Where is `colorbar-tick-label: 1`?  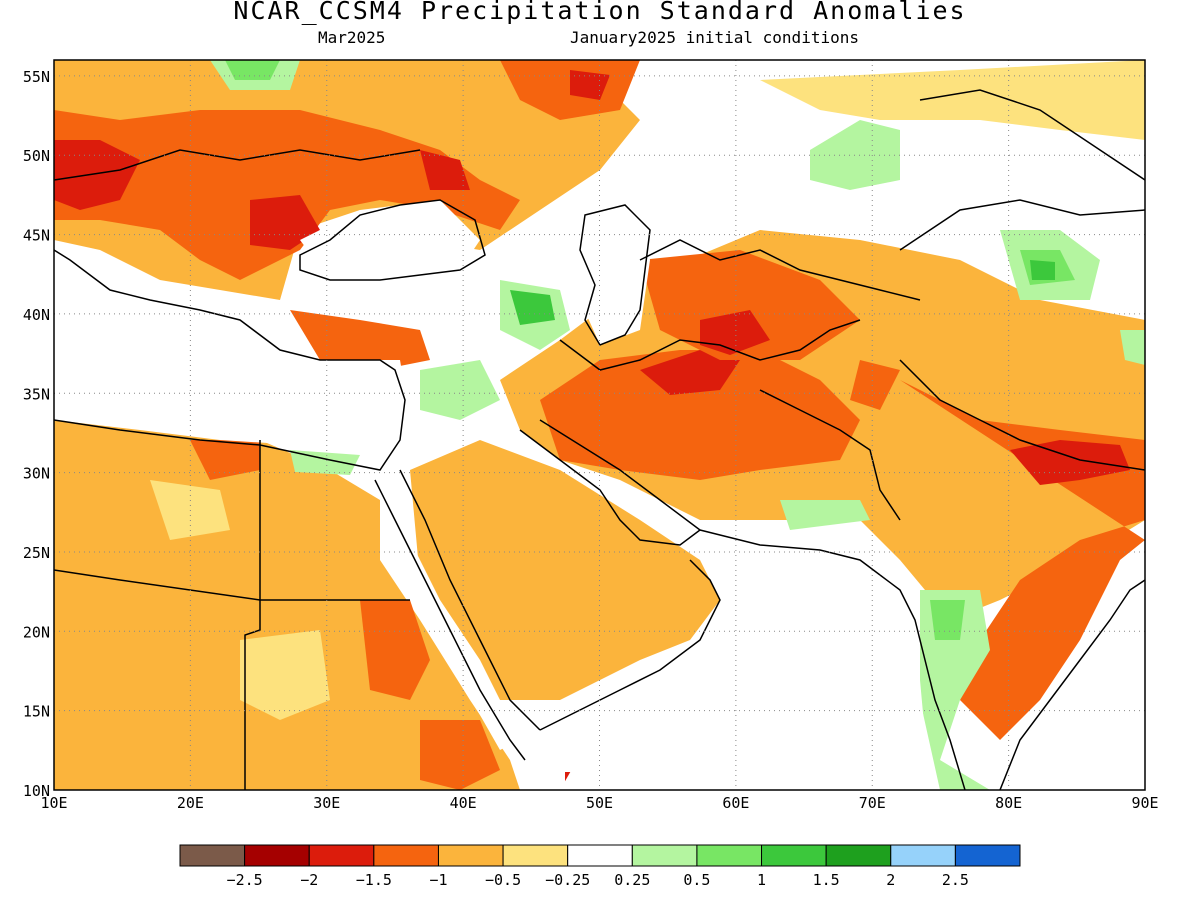
colorbar-tick-label: 1 is located at coordinates (761, 880).